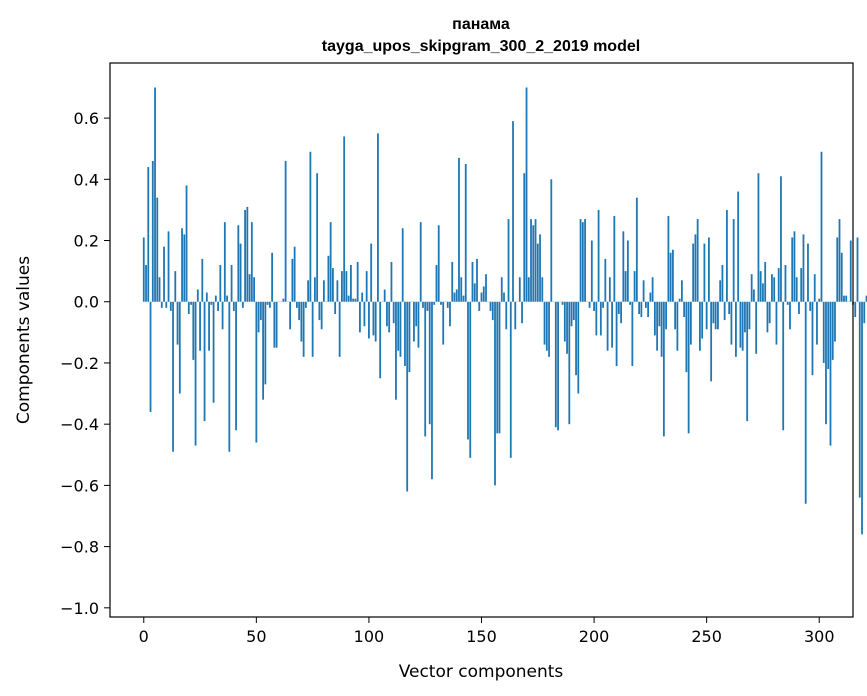 This screenshot has width=867, height=696. I want to click on x-tick-label: 300, so click(819, 636).